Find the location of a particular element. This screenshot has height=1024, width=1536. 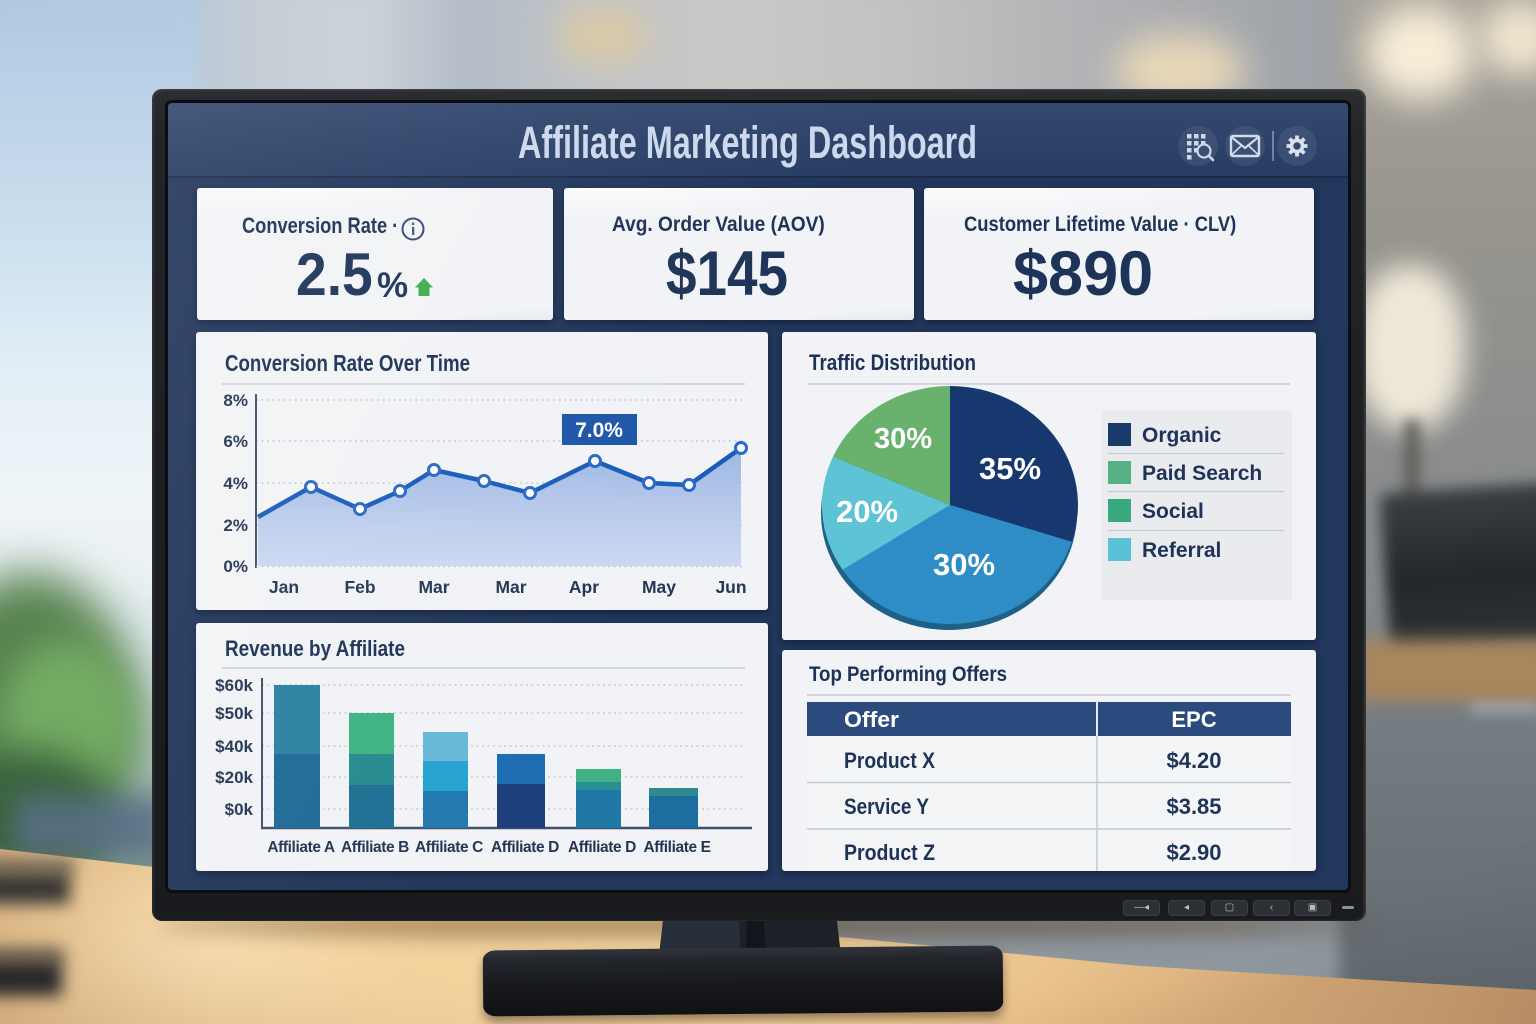

svg-text: 8% is located at coordinates (235, 400).